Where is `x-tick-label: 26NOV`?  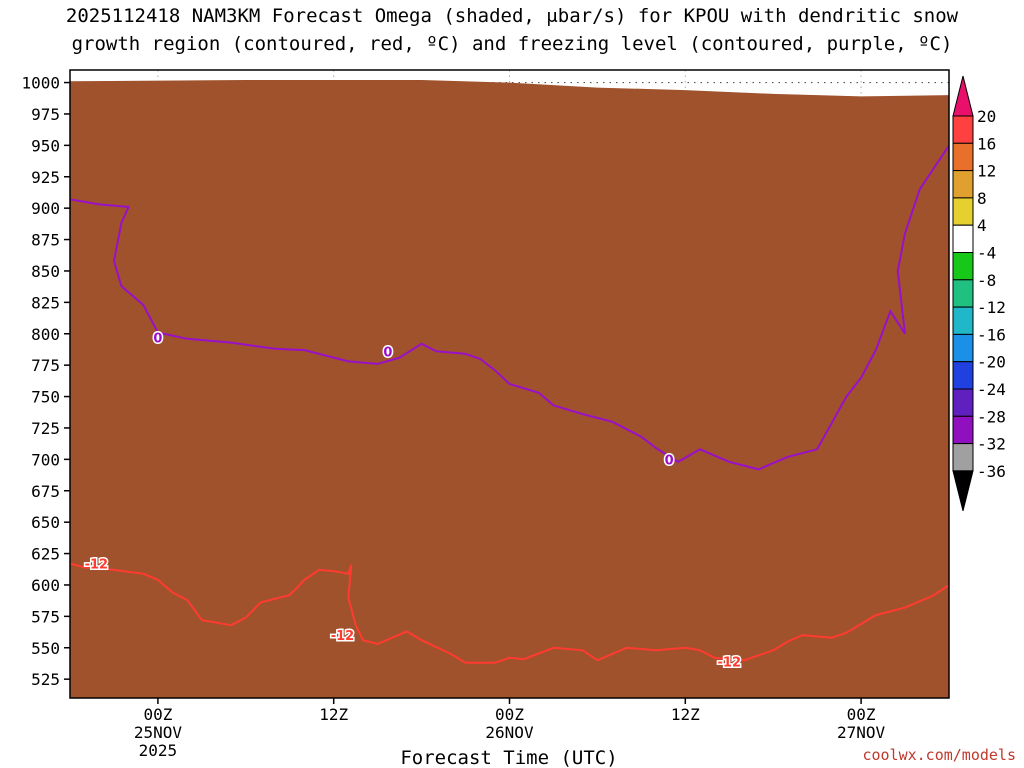
x-tick-label: 26NOV is located at coordinates (509, 732).